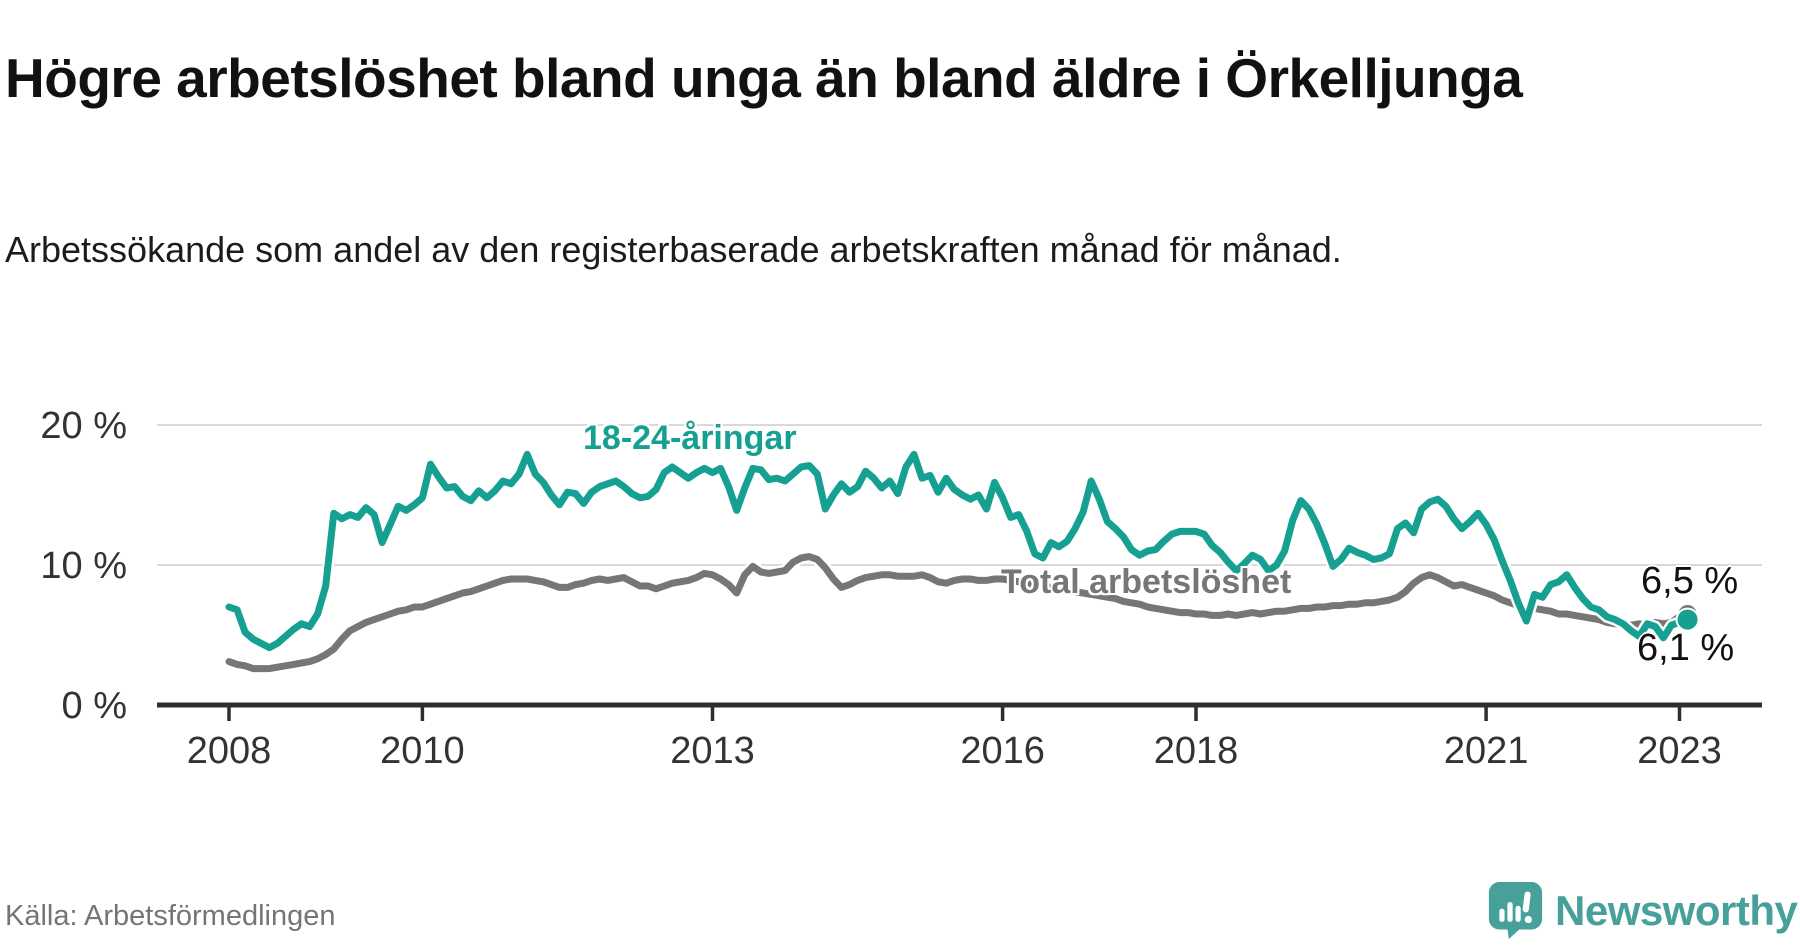 This screenshot has width=1800, height=948. What do you see at coordinates (1690, 581) in the screenshot?
I see `end-value-label-total: 6,5 %` at bounding box center [1690, 581].